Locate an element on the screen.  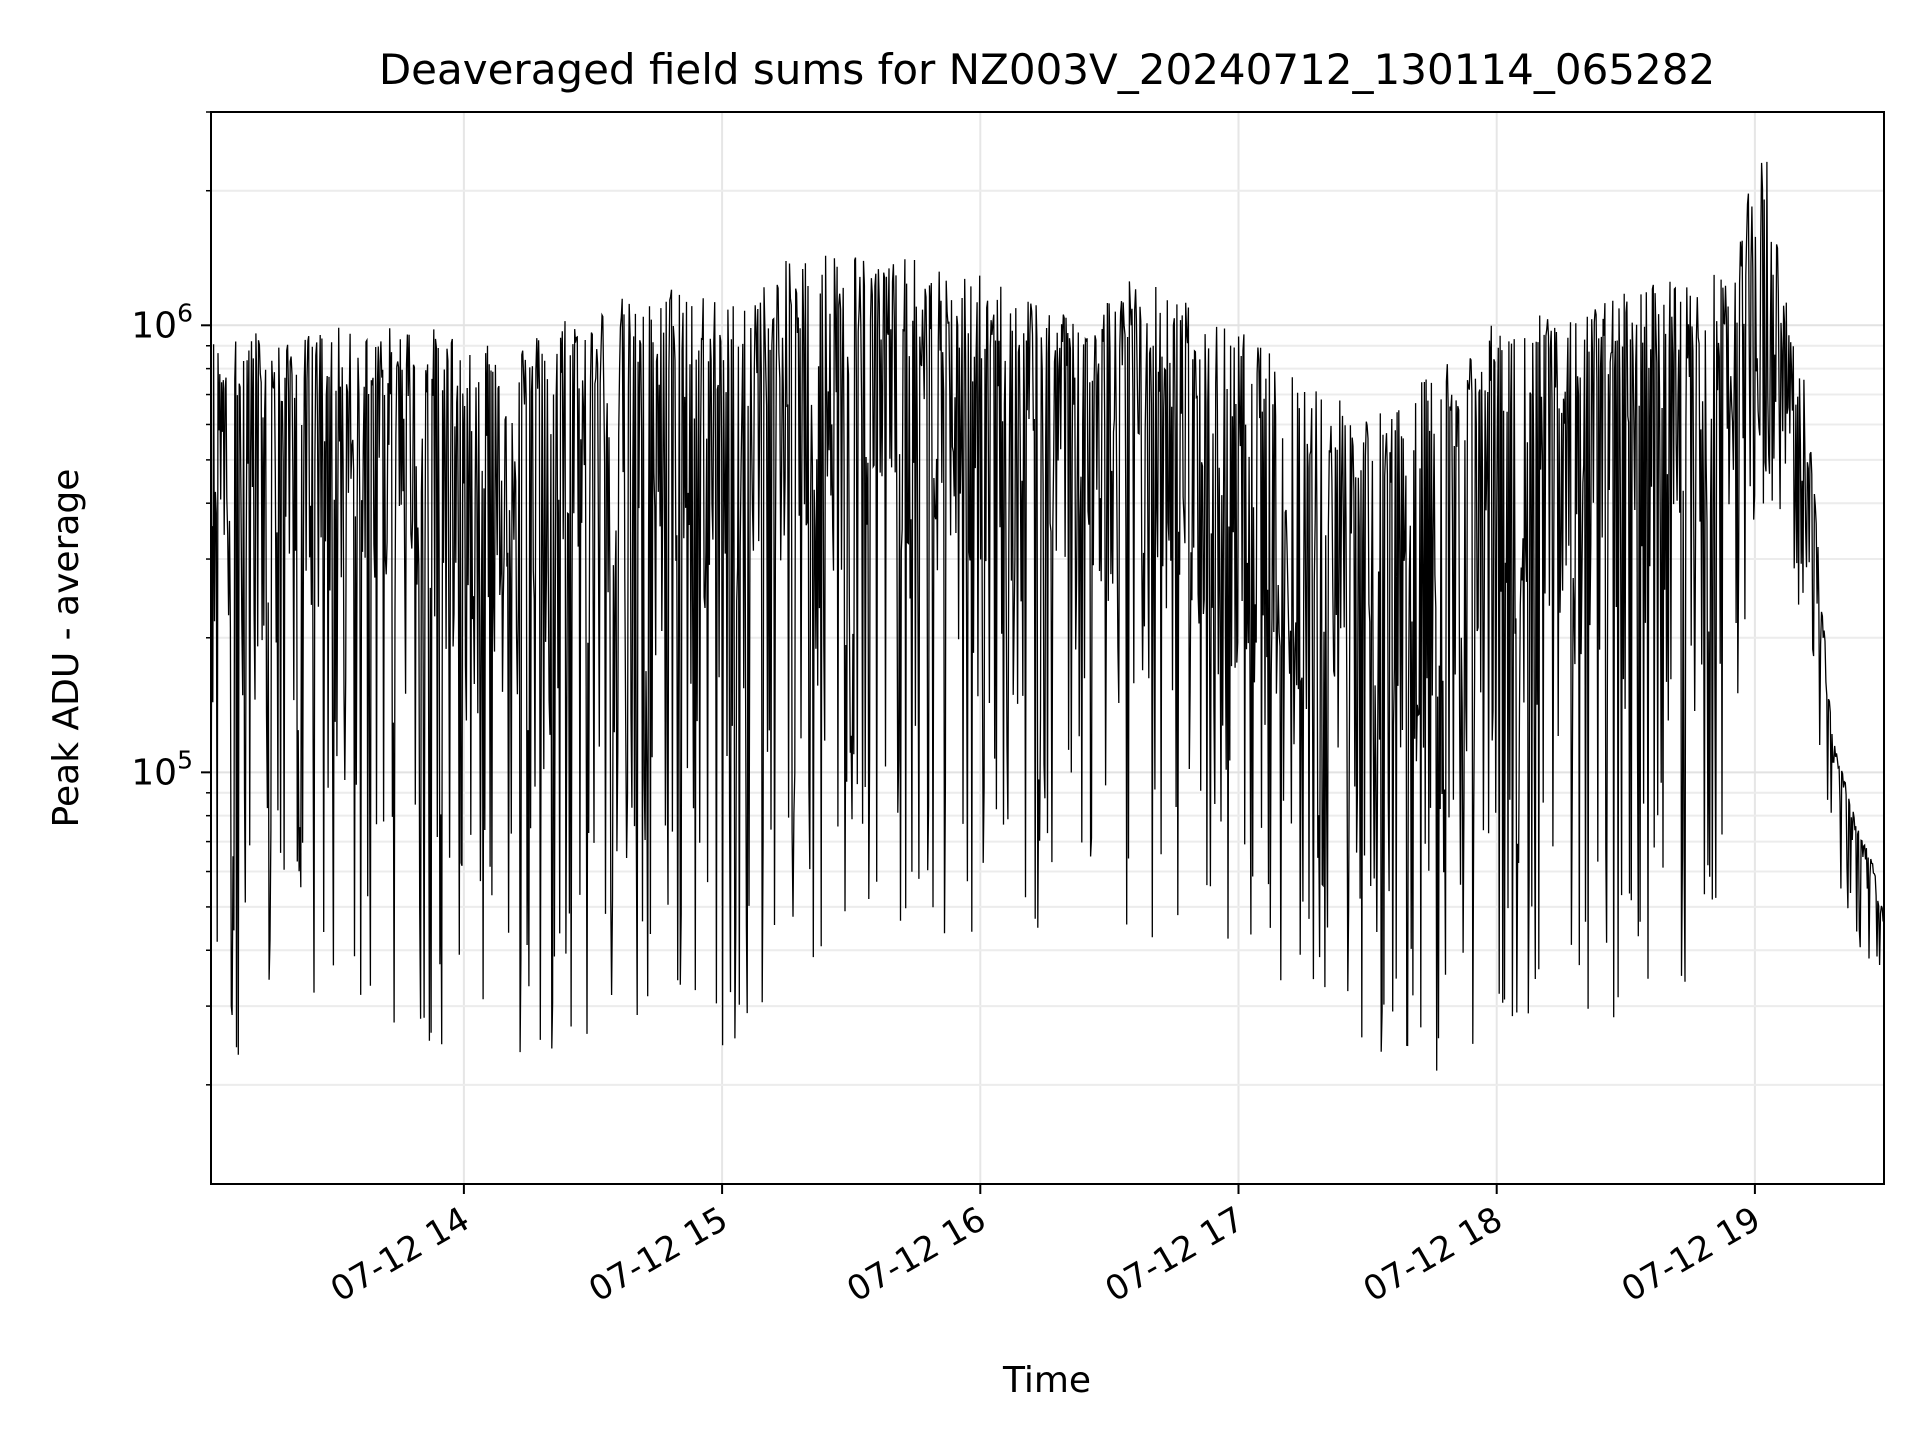
y-axis-label: Peak ADU - average is located at coordinates (66, 648).